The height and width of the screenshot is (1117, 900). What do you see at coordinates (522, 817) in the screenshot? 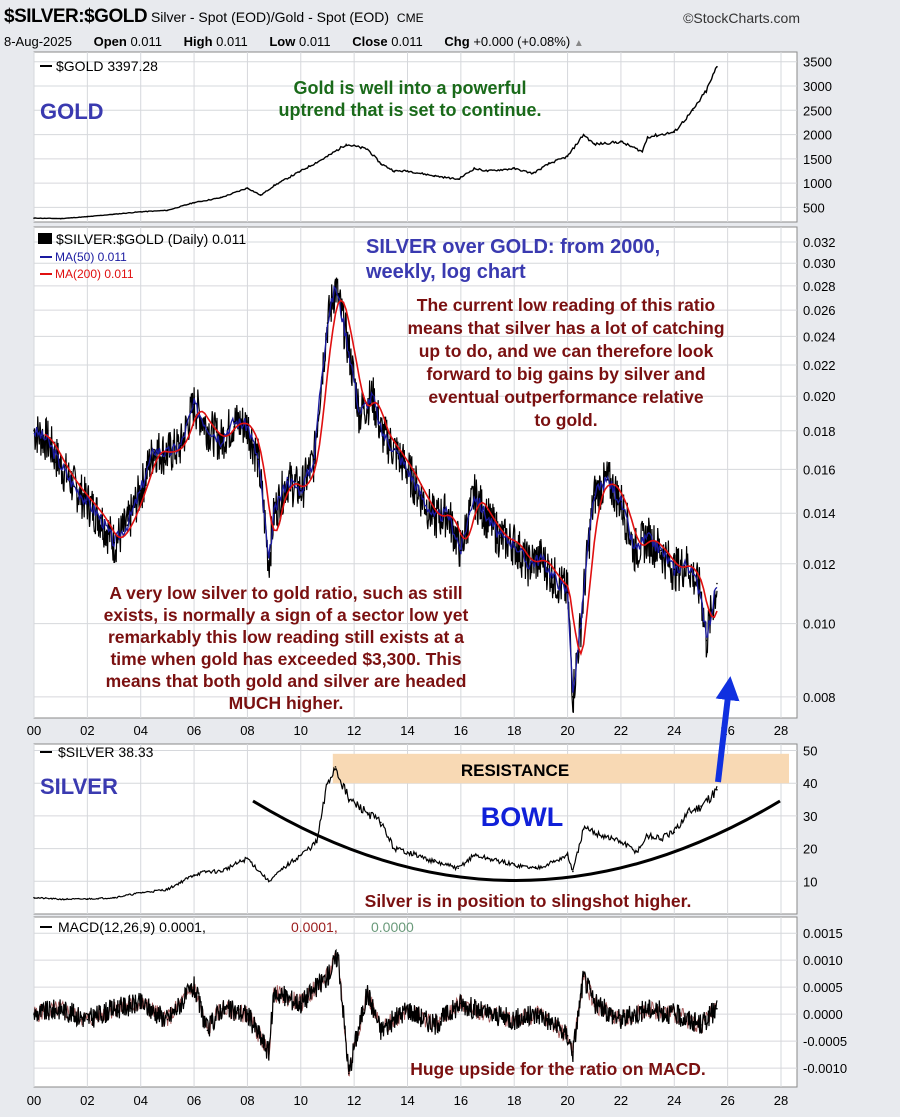
I see `bowl-label: BOWL` at bounding box center [522, 817].